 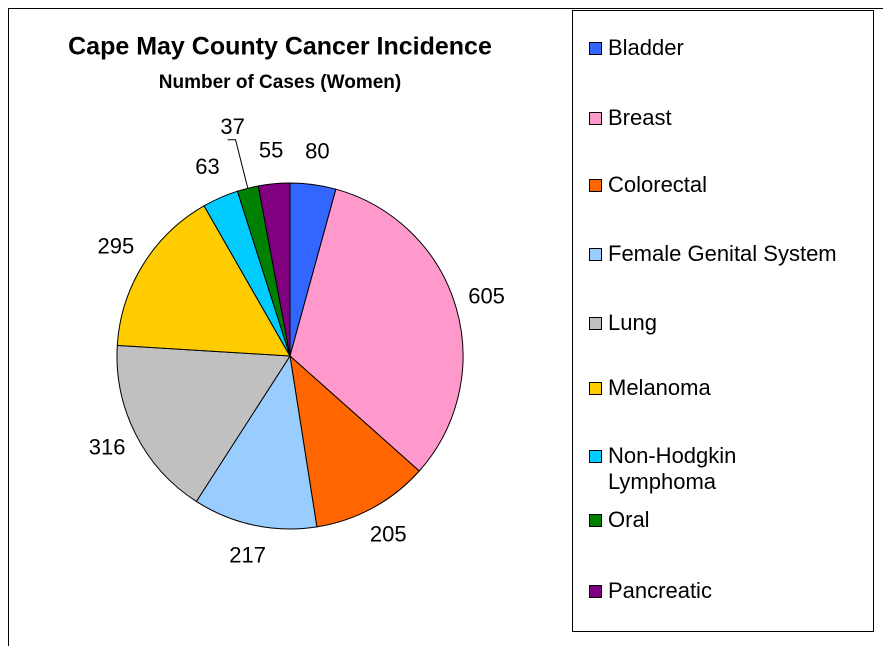 I want to click on legend-label: Breast, so click(x=640, y=117).